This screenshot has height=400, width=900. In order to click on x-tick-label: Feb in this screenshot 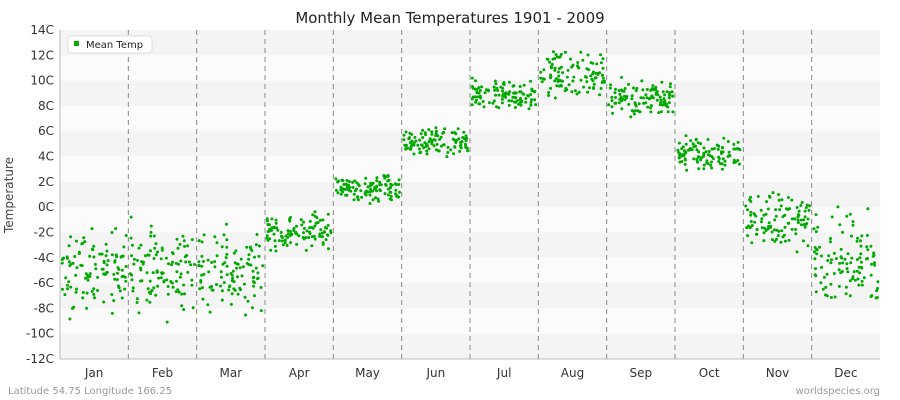, I will do `click(162, 373)`.